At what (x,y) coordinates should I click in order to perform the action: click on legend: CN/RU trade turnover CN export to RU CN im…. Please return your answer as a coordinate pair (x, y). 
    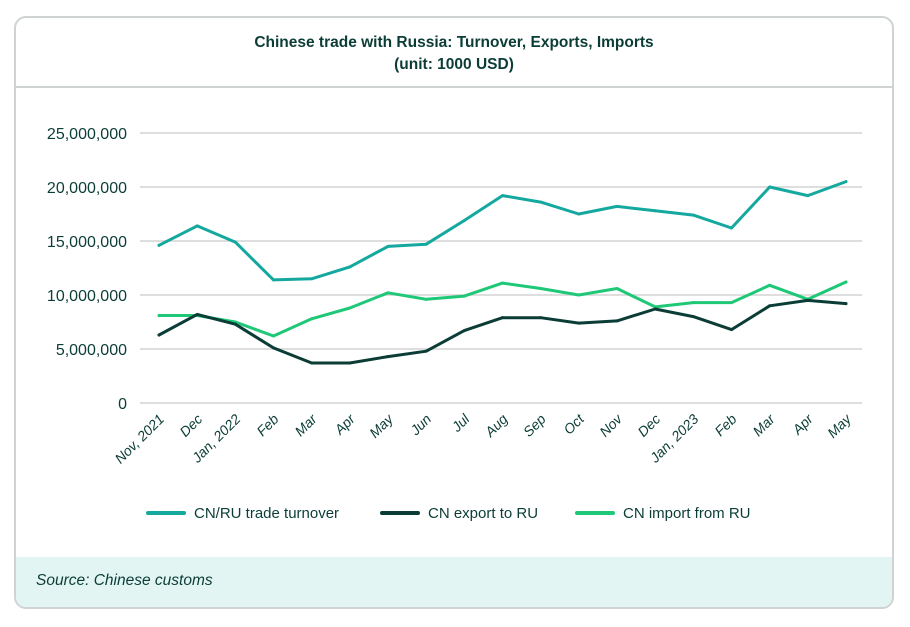
    Looking at the image, I should click on (448, 513).